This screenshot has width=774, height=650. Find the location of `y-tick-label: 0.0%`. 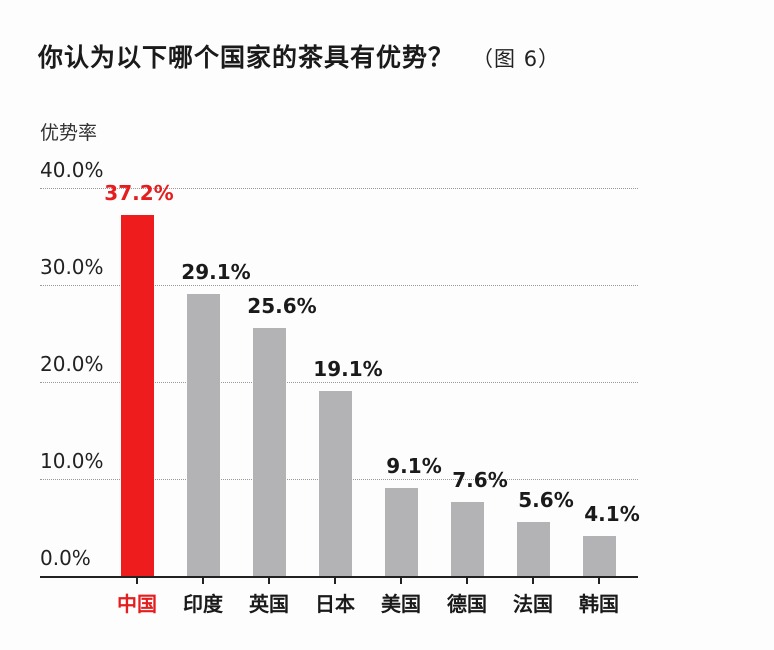

y-tick-label: 0.0% is located at coordinates (65, 558).